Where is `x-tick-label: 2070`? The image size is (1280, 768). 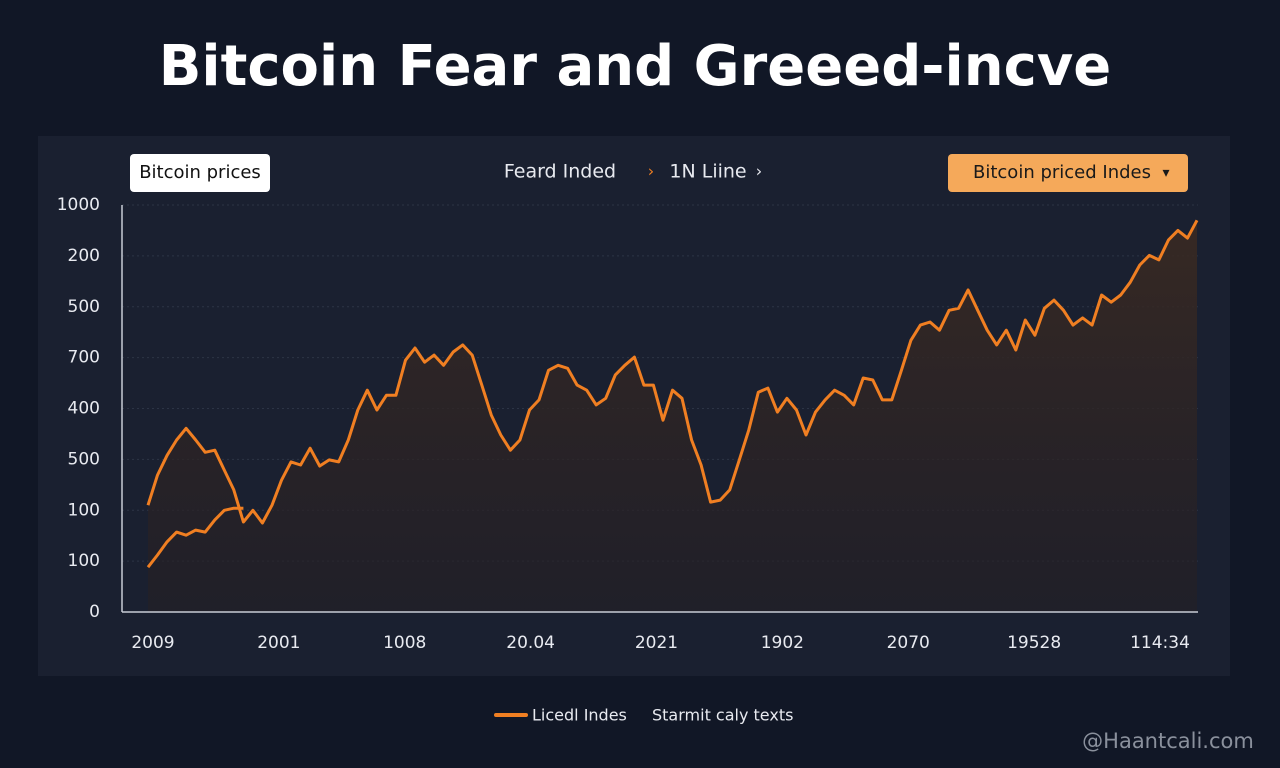 x-tick-label: 2070 is located at coordinates (908, 643).